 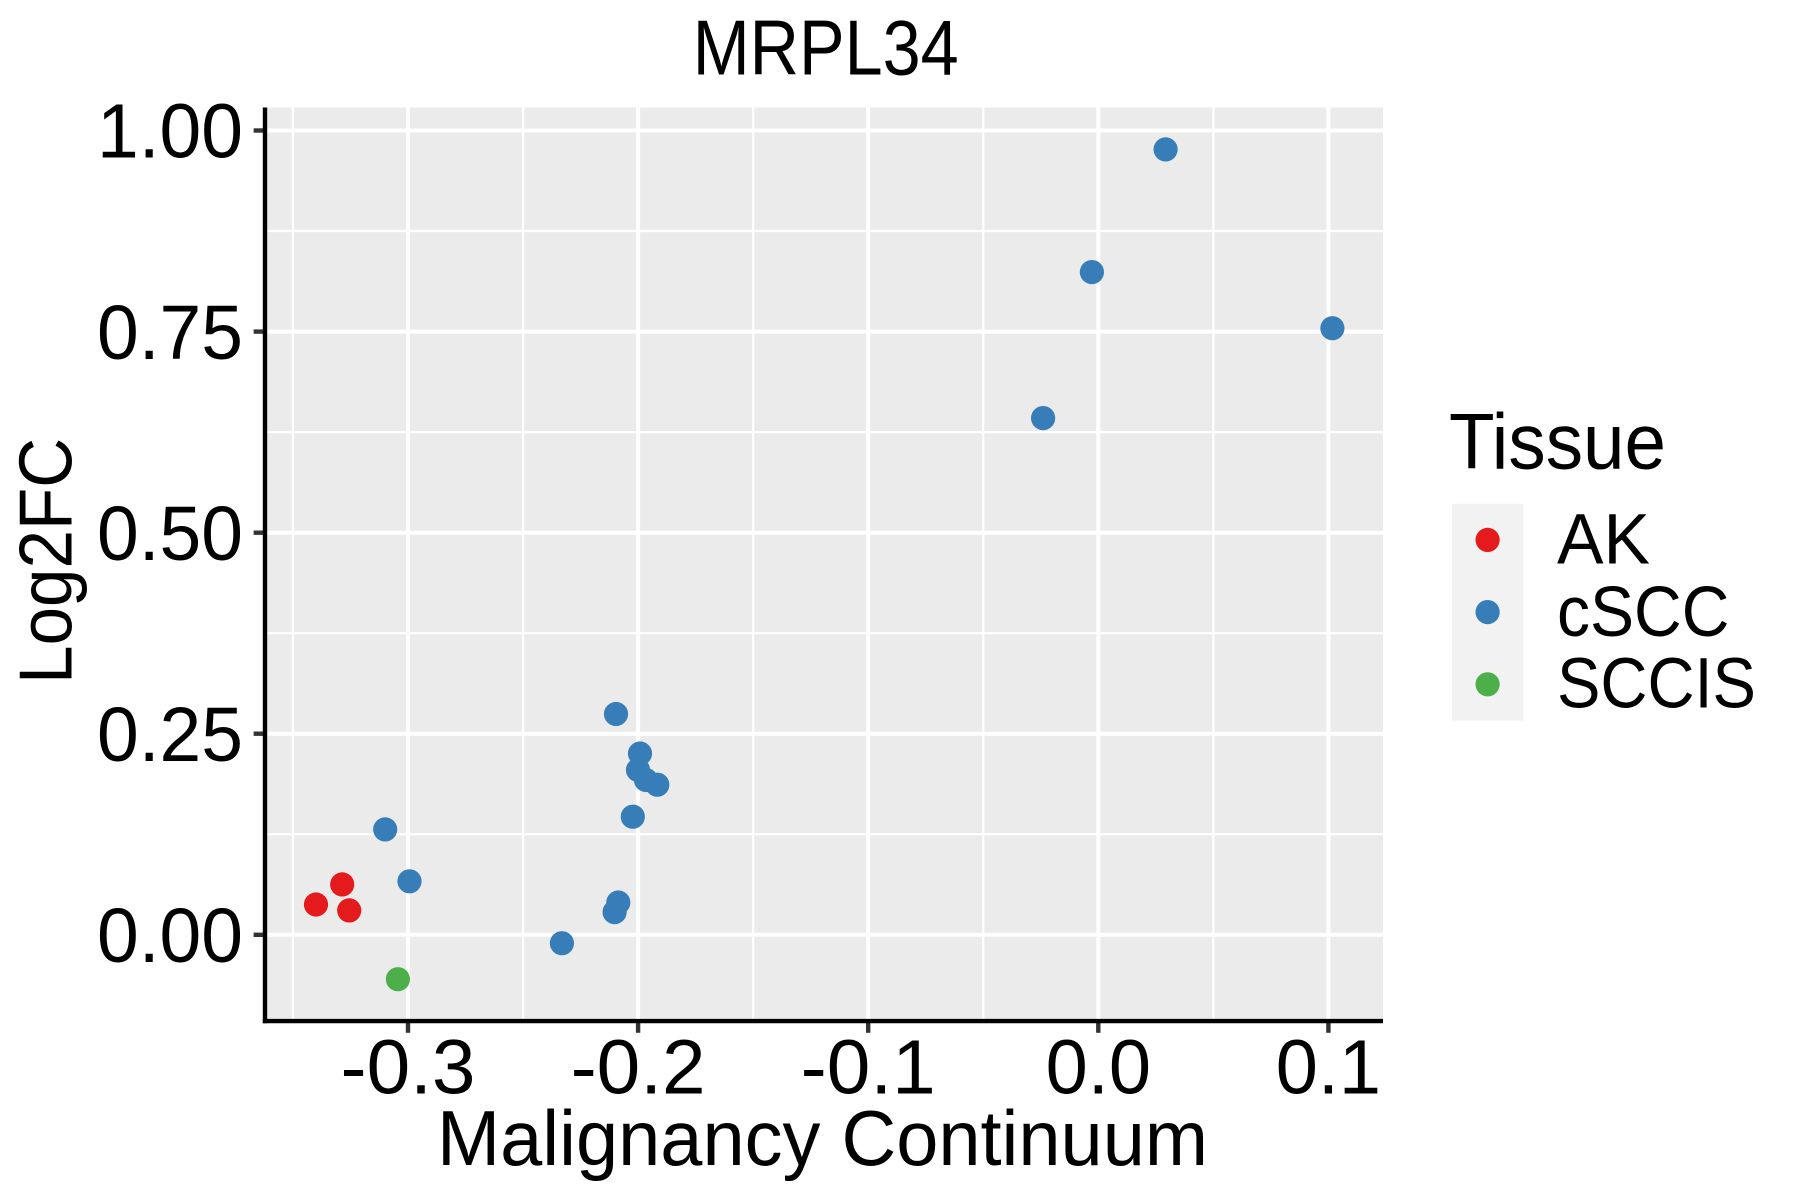 I want to click on svg-text: 0.75, so click(x=170, y=333).